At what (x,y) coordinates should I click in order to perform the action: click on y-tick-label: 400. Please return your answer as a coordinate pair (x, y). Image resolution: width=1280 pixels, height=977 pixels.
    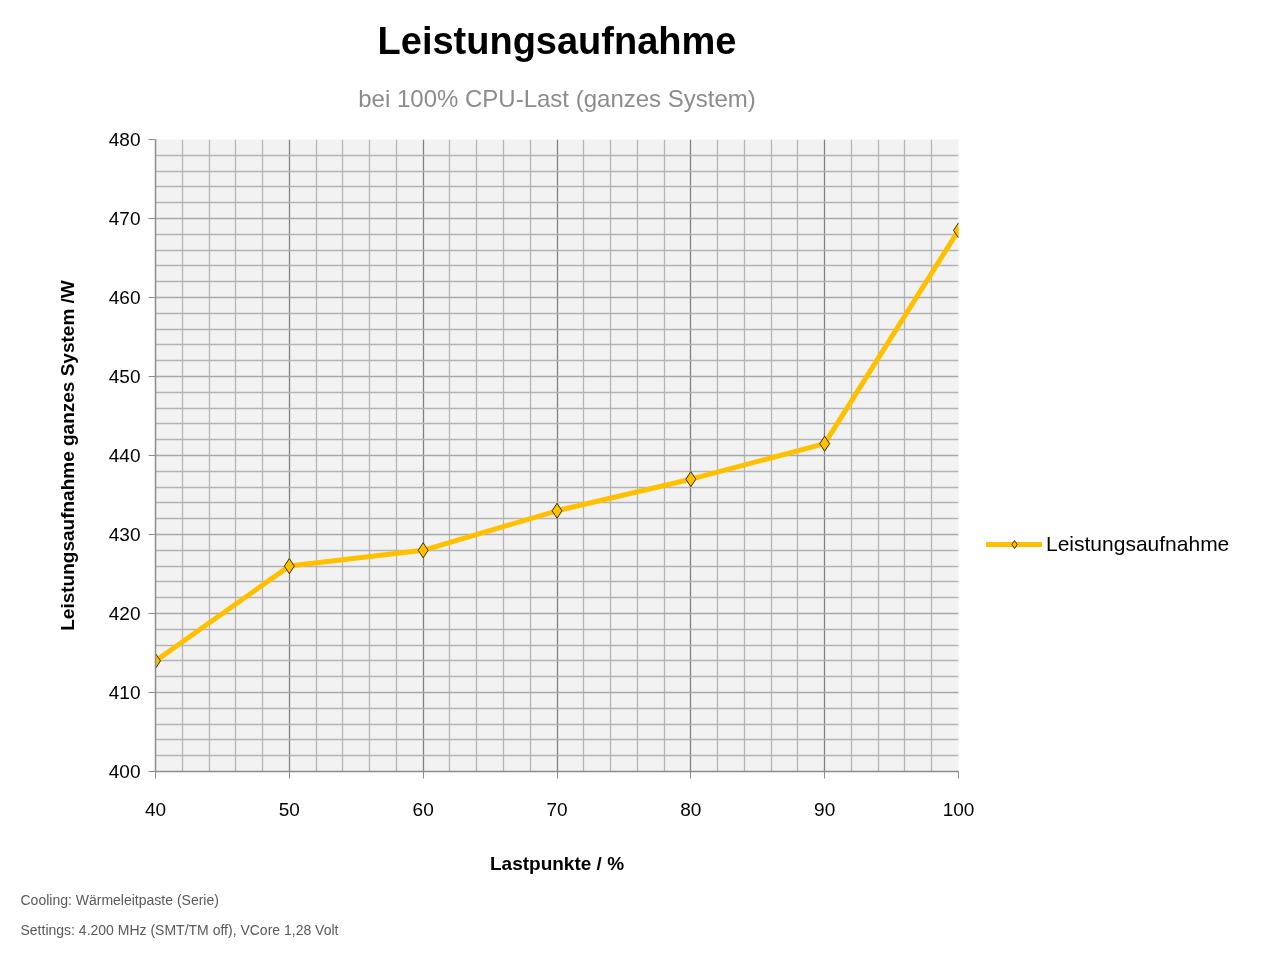
    Looking at the image, I should click on (124, 771).